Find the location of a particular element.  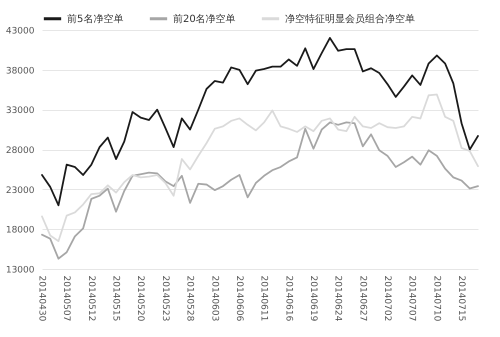

x-tick-label: 20140624 is located at coordinates (337, 299).